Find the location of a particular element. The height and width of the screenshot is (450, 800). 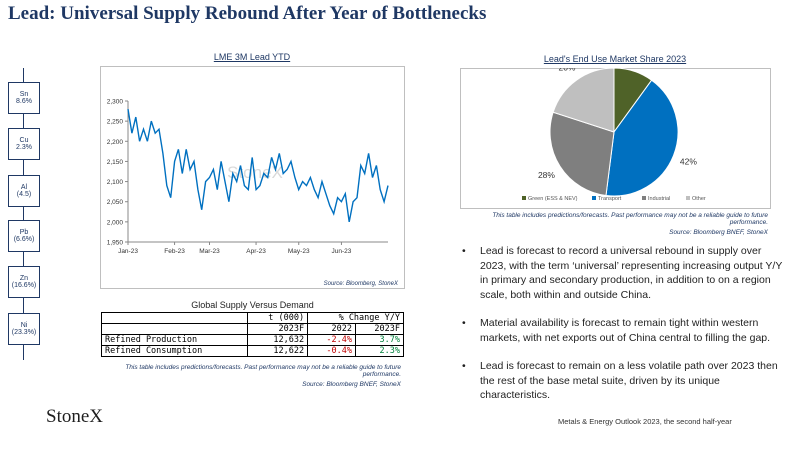

pie-chart-title: Lead's End Use Market Share 2023 is located at coordinates (615, 59).